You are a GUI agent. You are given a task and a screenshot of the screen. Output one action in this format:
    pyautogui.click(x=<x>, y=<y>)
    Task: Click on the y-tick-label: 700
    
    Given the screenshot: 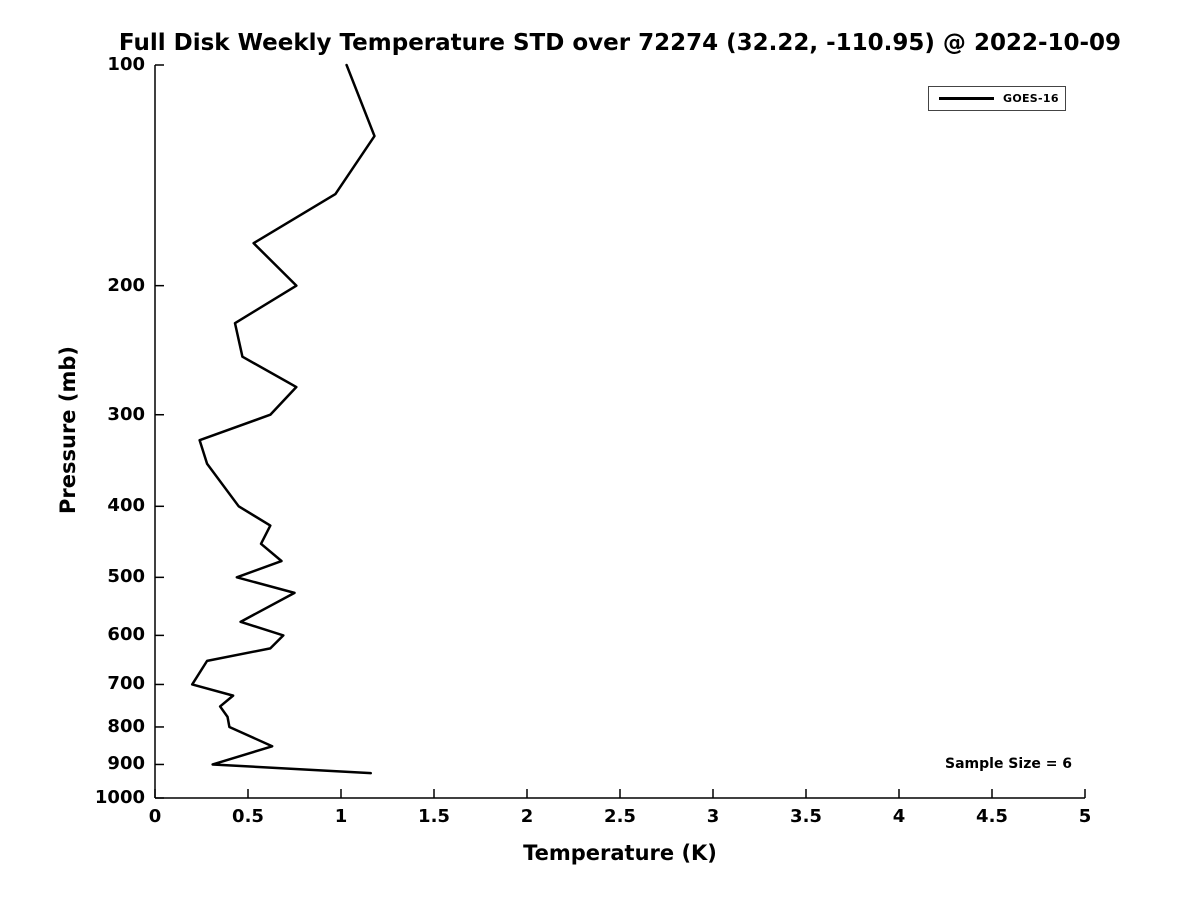 What is the action you would take?
    pyautogui.click(x=126, y=684)
    